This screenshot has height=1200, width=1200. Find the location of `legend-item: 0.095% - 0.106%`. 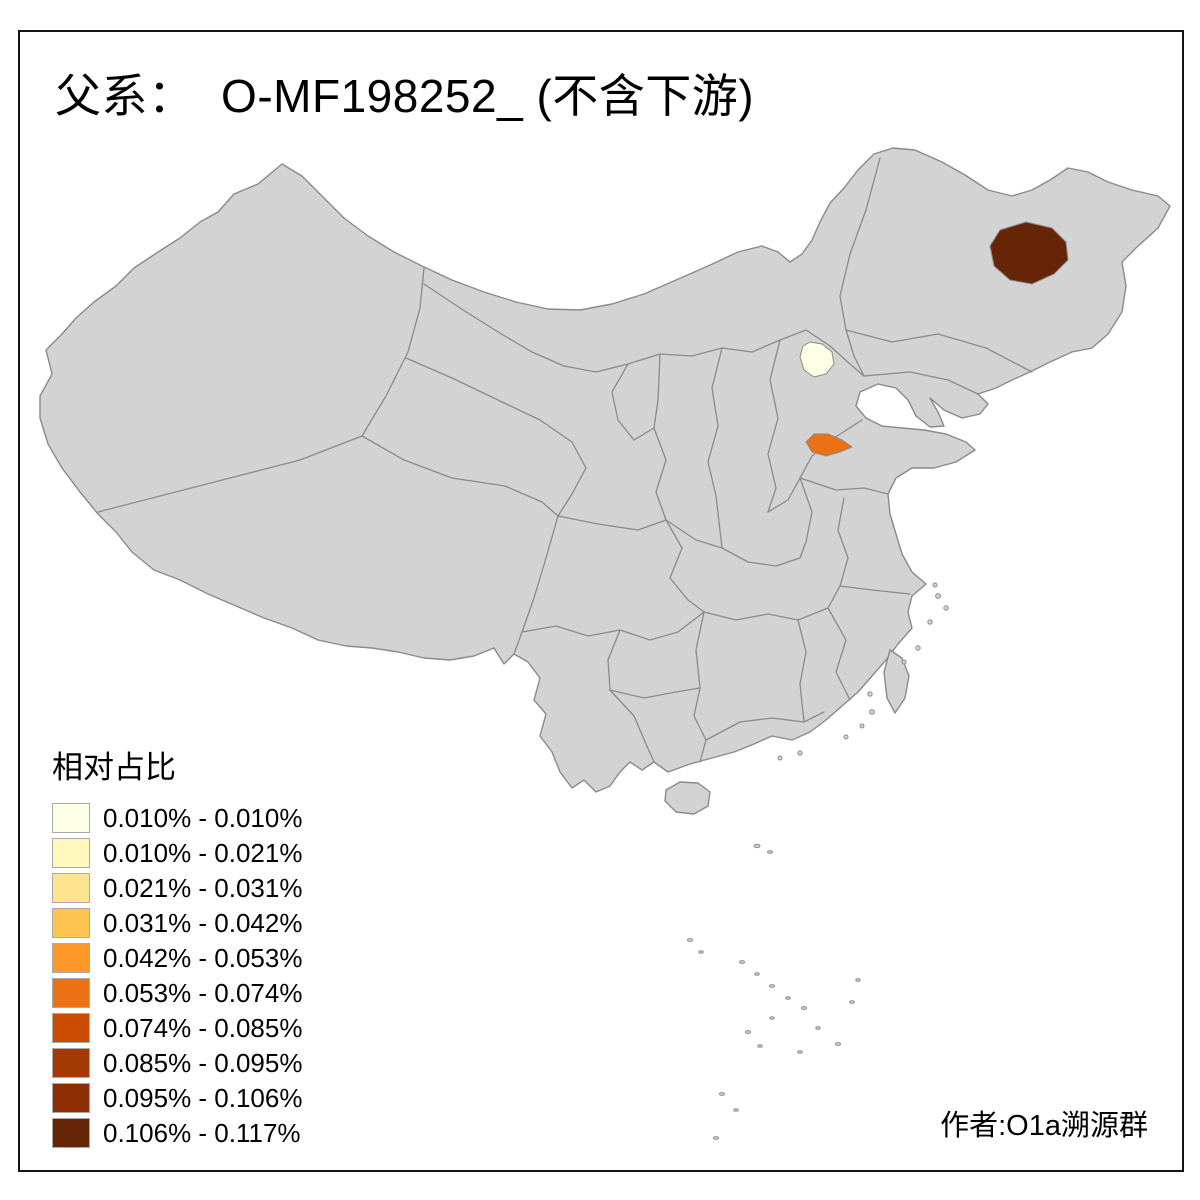

legend-item: 0.095% - 0.106% is located at coordinates (177, 1098).